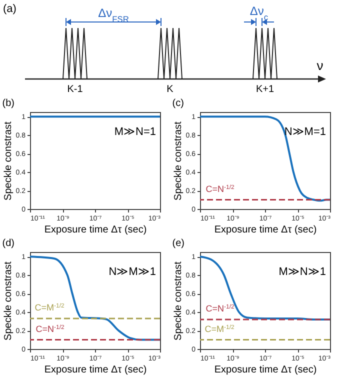 The width and height of the screenshot is (339, 377). I want to click on annotation: N≫M≫1, so click(132, 272).